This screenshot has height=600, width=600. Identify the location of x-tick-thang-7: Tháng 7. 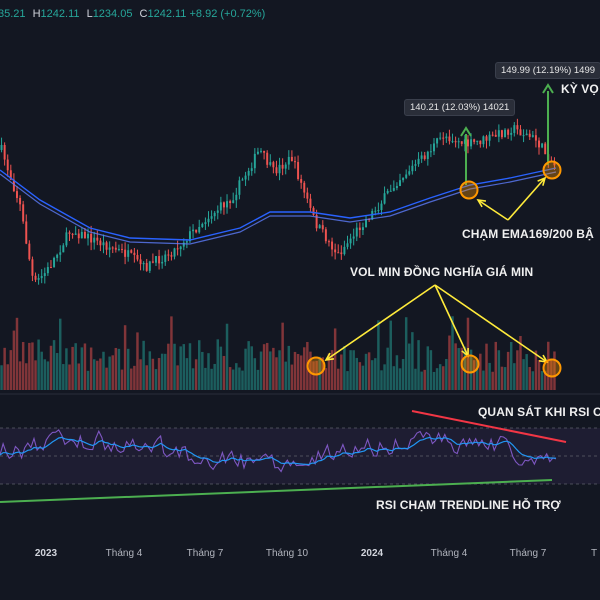
(205, 553).